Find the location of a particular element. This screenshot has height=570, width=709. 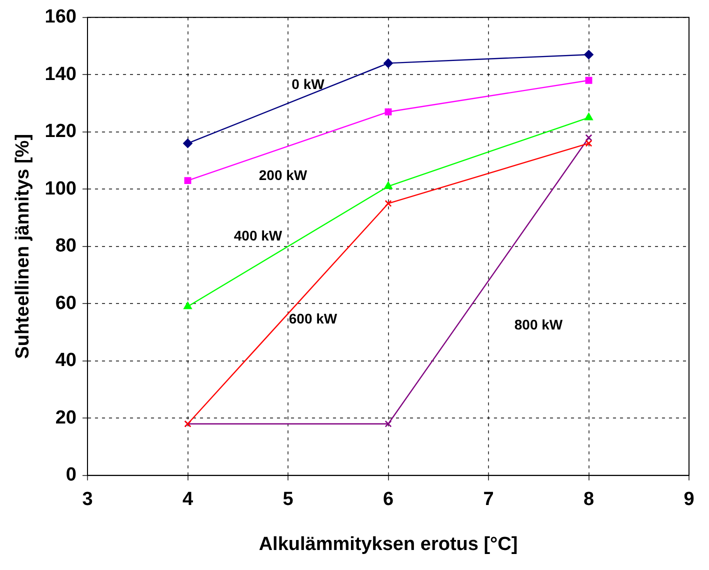

series-label: 200 kW is located at coordinates (283, 175).